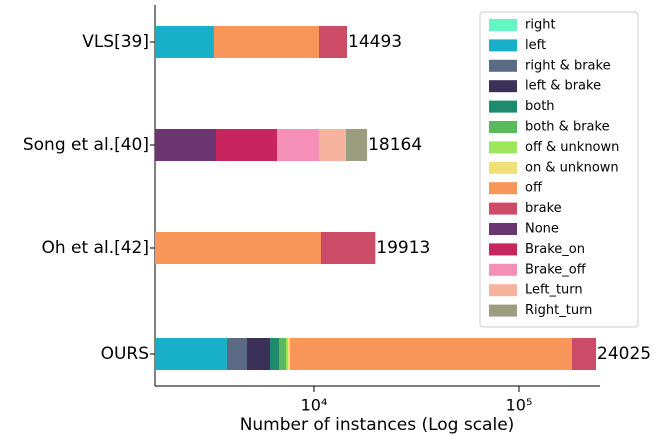  What do you see at coordinates (542, 229) in the screenshot?
I see `legend-label: None` at bounding box center [542, 229].